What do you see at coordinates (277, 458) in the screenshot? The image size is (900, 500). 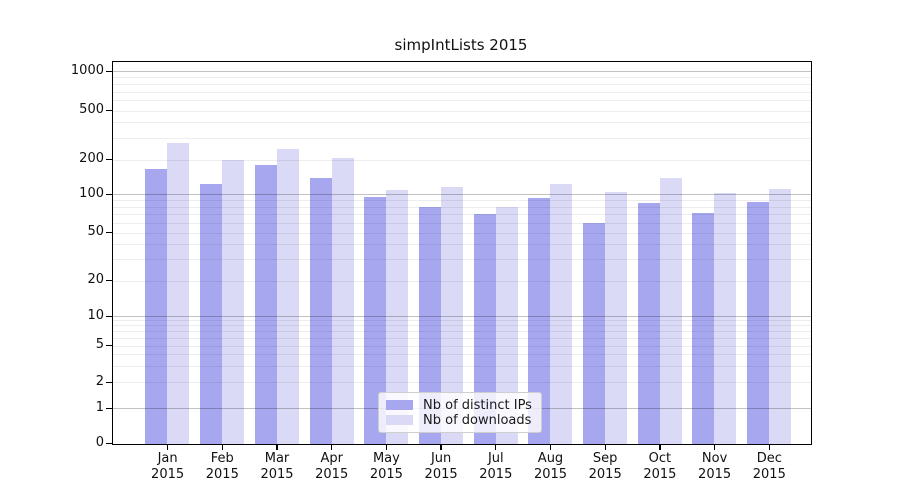 I see `month-label: Mar` at bounding box center [277, 458].